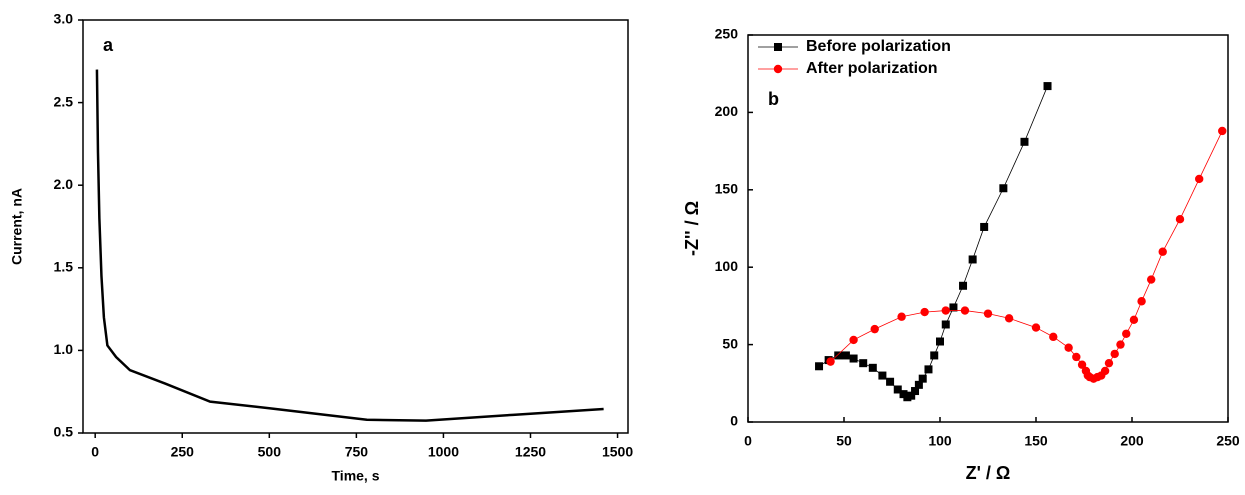 The width and height of the screenshot is (1245, 495). What do you see at coordinates (64, 19) in the screenshot?
I see `y-tick-label: 3.0` at bounding box center [64, 19].